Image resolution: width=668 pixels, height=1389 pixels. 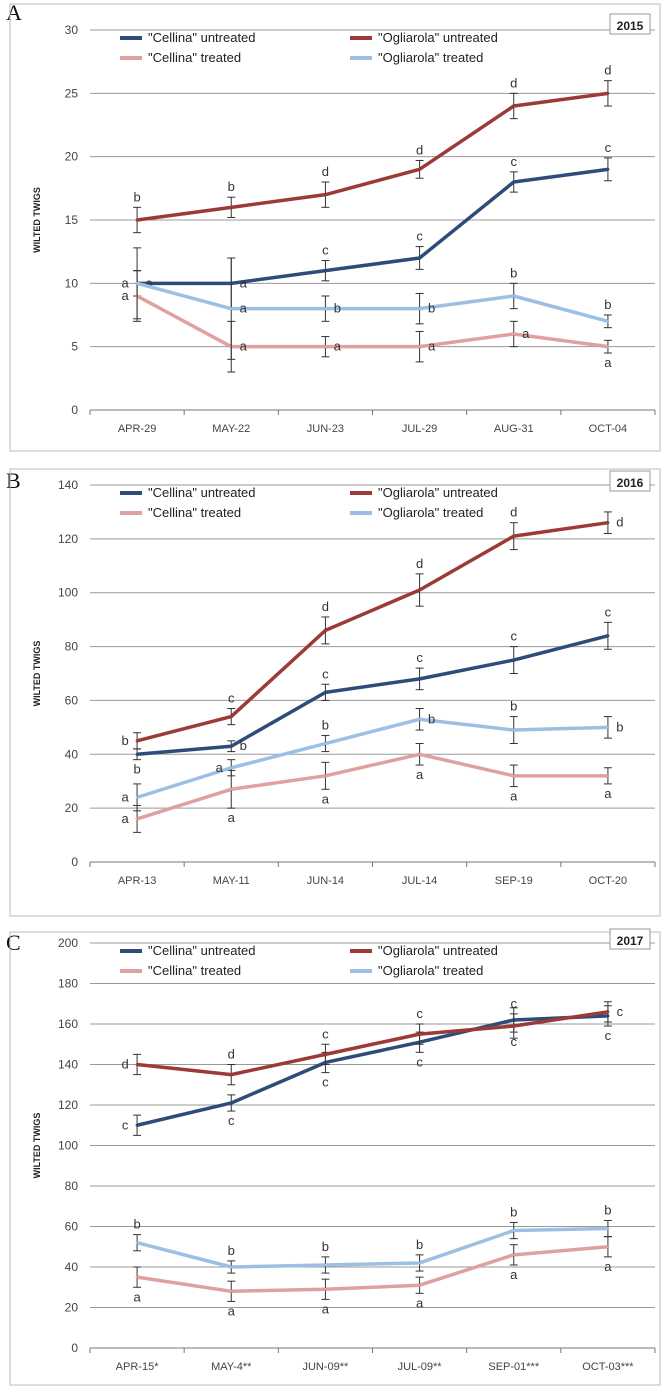 What do you see at coordinates (420, 1367) in the screenshot?
I see `x-tick-label: JUL-09**` at bounding box center [420, 1367].